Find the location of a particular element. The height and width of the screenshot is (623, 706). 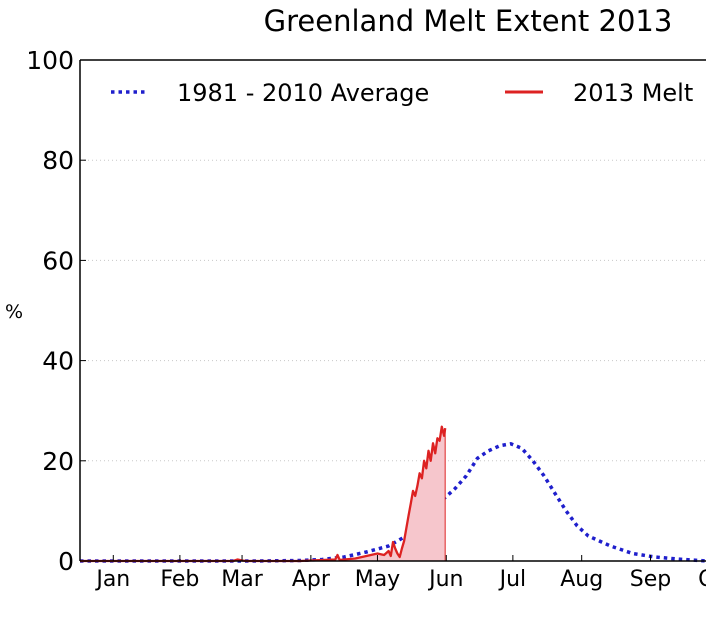

y-tick-label-80: 80 is located at coordinates (58, 160).